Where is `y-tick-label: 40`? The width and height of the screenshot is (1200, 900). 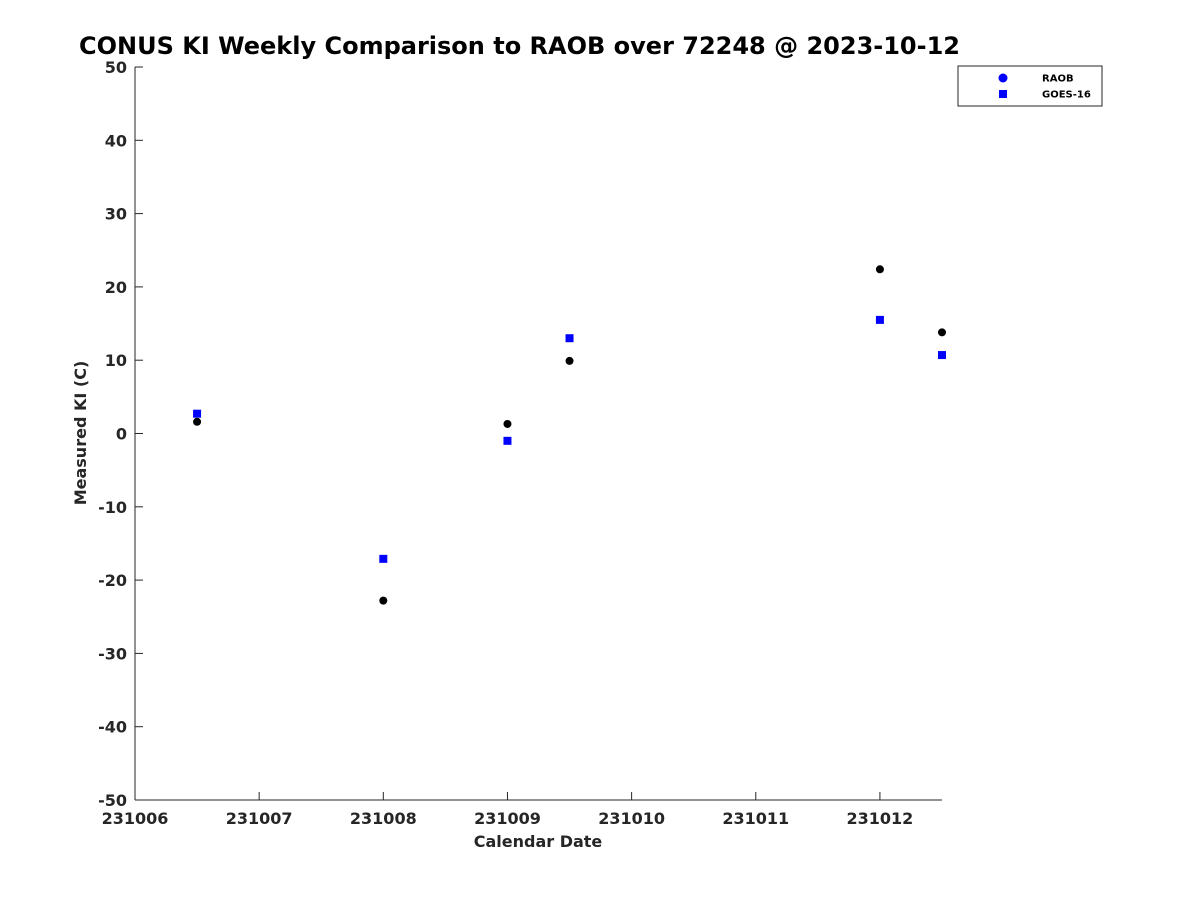
y-tick-label: 40 is located at coordinates (116, 140).